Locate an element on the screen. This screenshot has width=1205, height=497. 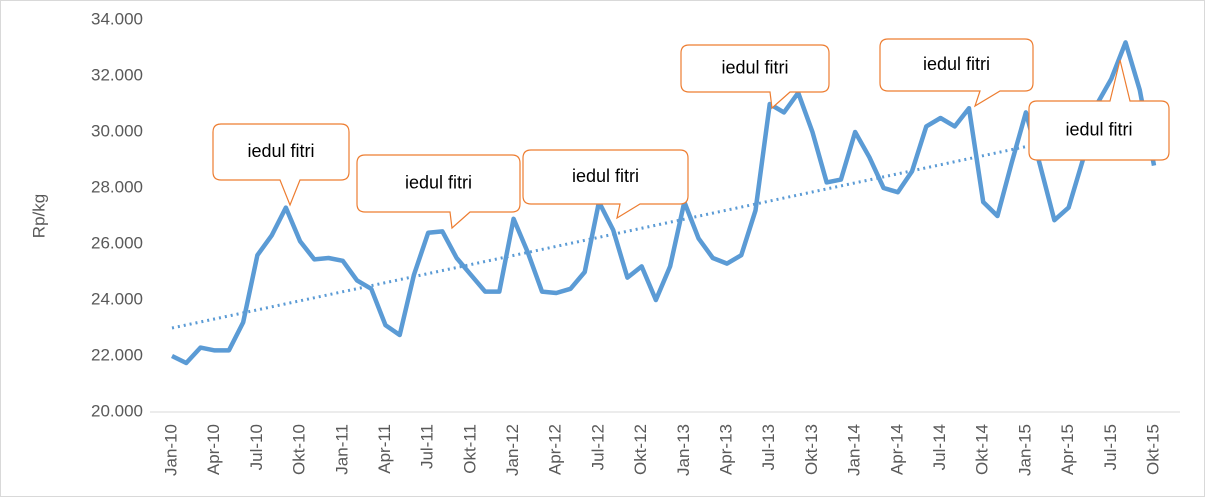
x-tick-label: Okt-11 is located at coordinates (469, 449).